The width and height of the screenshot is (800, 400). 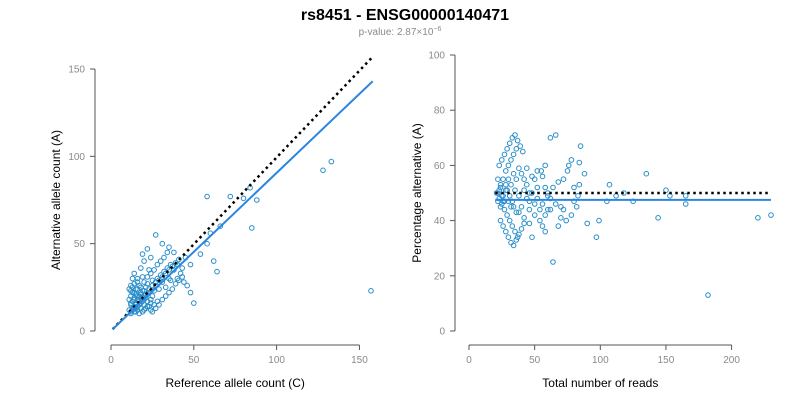 I want to click on y-tick-label: 100, so click(x=76, y=157).